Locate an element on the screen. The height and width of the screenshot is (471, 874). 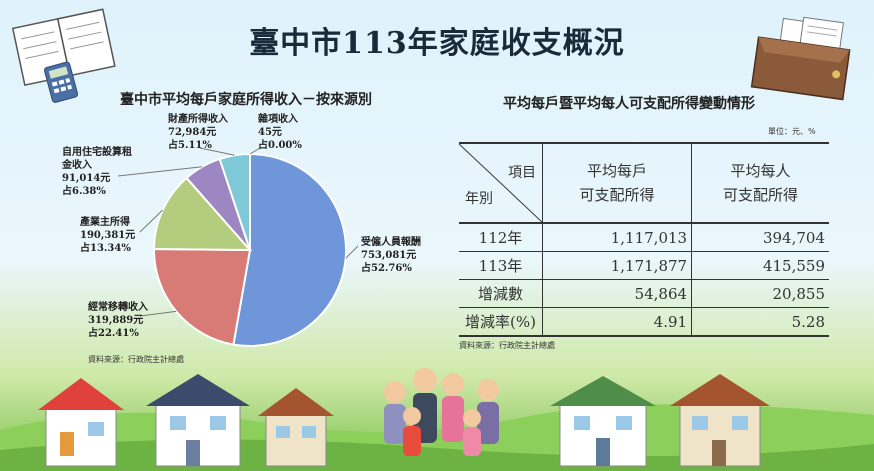
table-row: 增減率(%) 4.91 5.28 is located at coordinates (644, 322).